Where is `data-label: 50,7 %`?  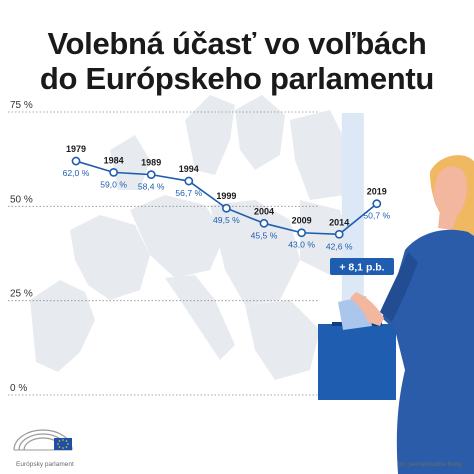 data-label: 50,7 % is located at coordinates (376, 216).